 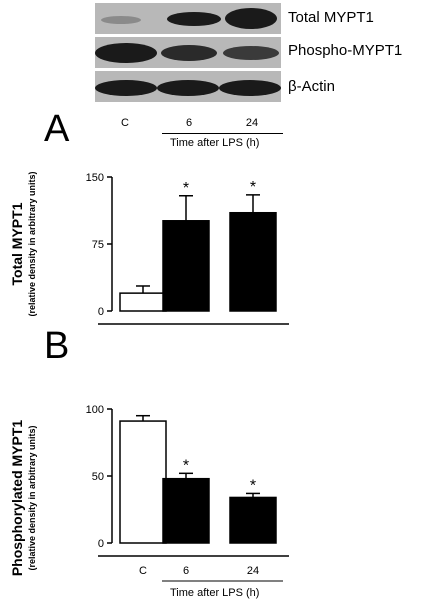 What do you see at coordinates (101, 544) in the screenshot?
I see `chart-b-ytick-label: 0` at bounding box center [101, 544].